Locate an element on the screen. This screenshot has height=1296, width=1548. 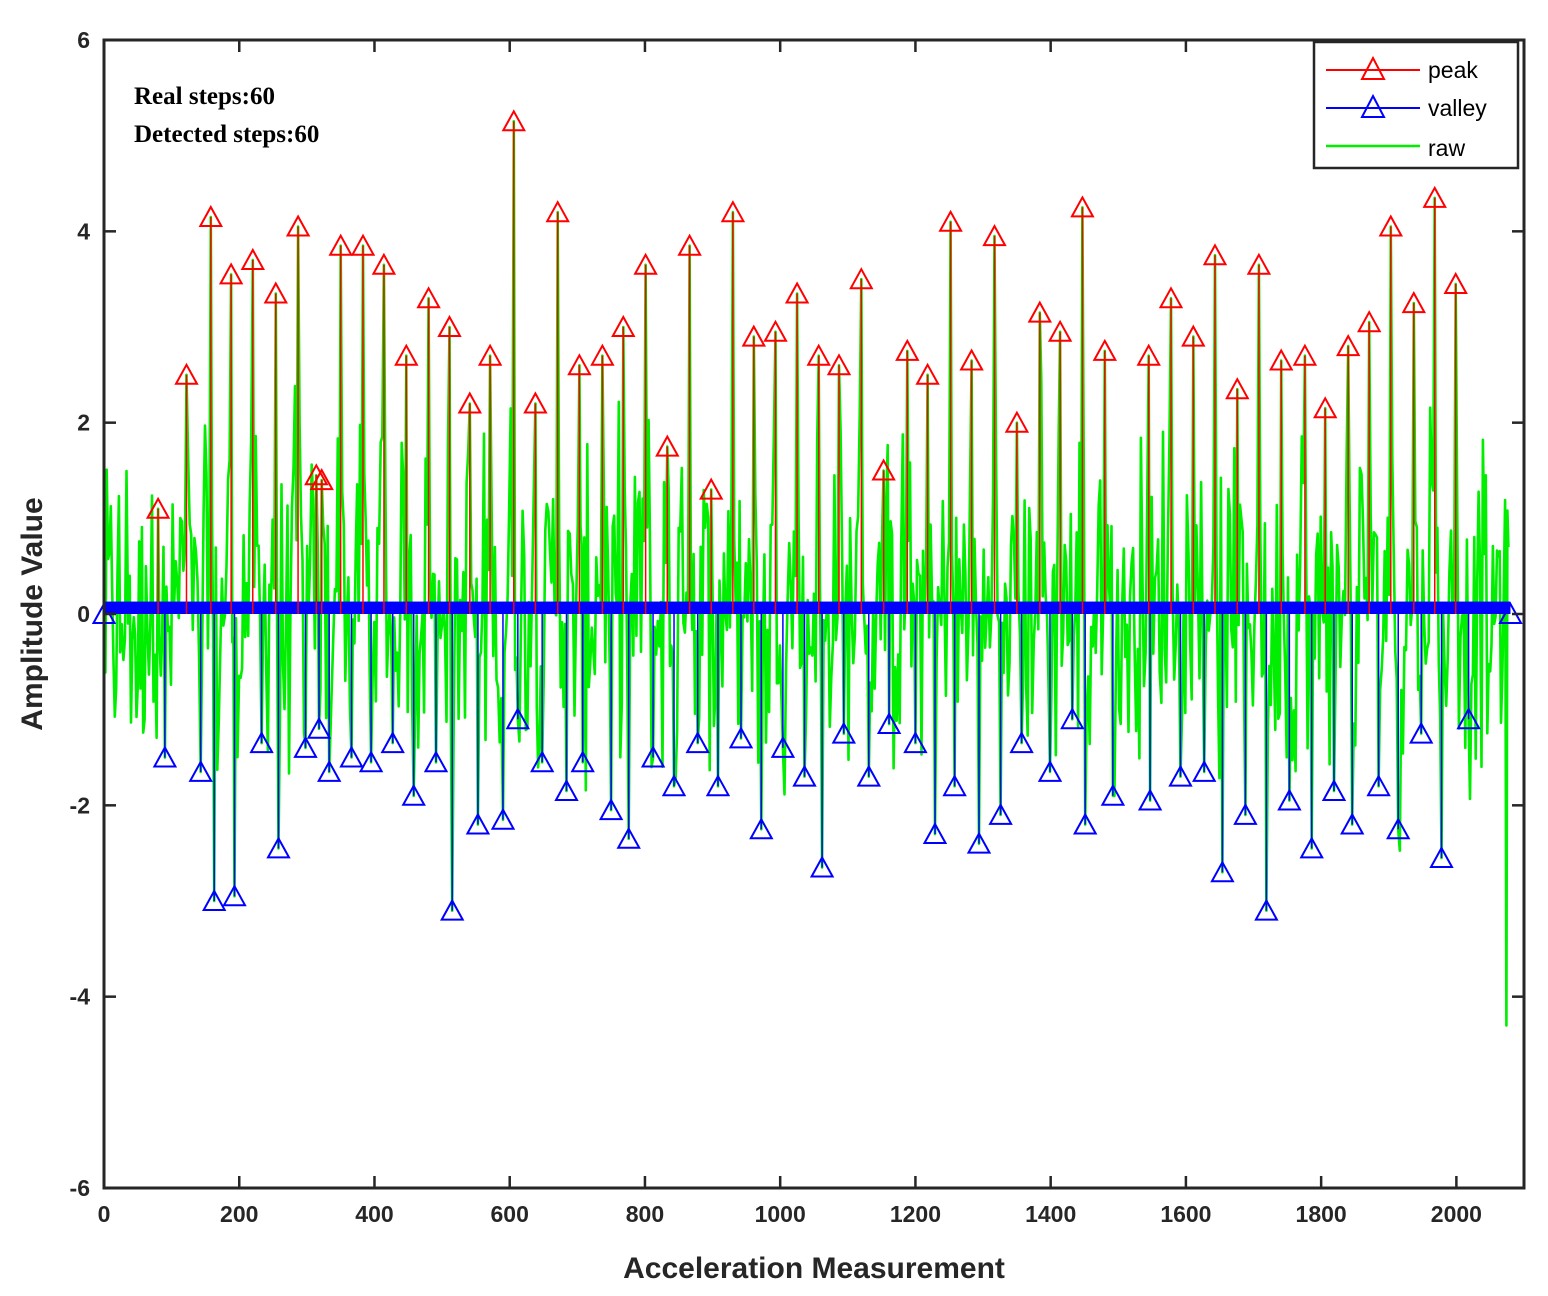
legend-peak-triangle-icon is located at coordinates (1373, 67).